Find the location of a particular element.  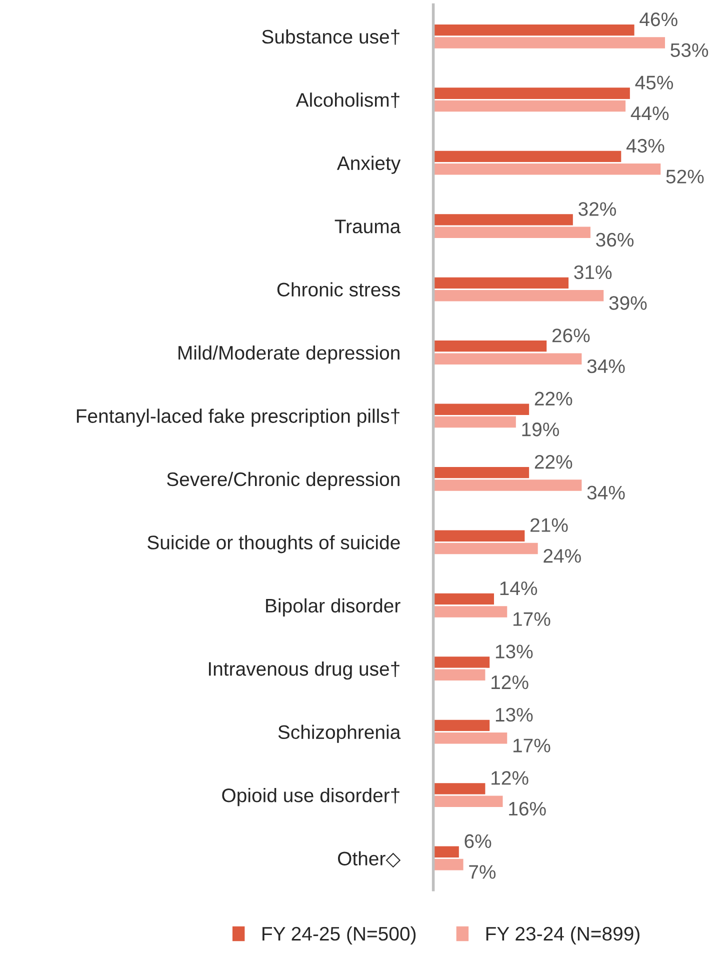

legend-label: FY 23-24 (N=899) is located at coordinates (563, 935).